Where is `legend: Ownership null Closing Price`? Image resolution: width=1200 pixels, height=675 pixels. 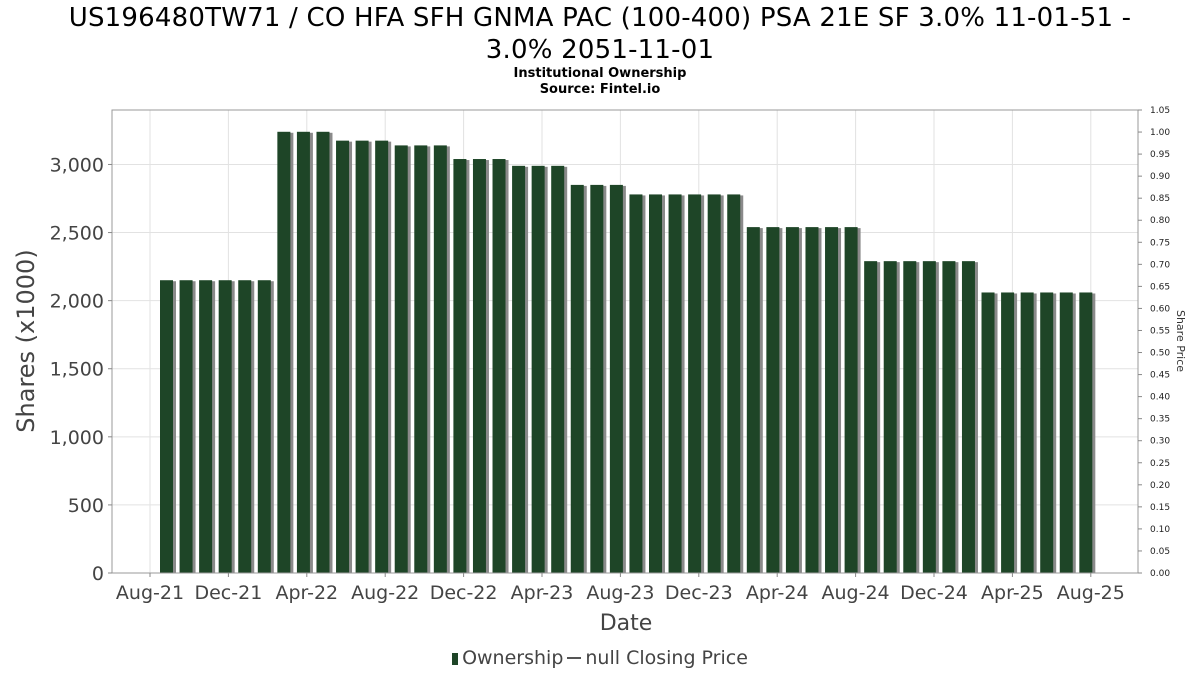 legend: Ownership null Closing Price is located at coordinates (600, 658).